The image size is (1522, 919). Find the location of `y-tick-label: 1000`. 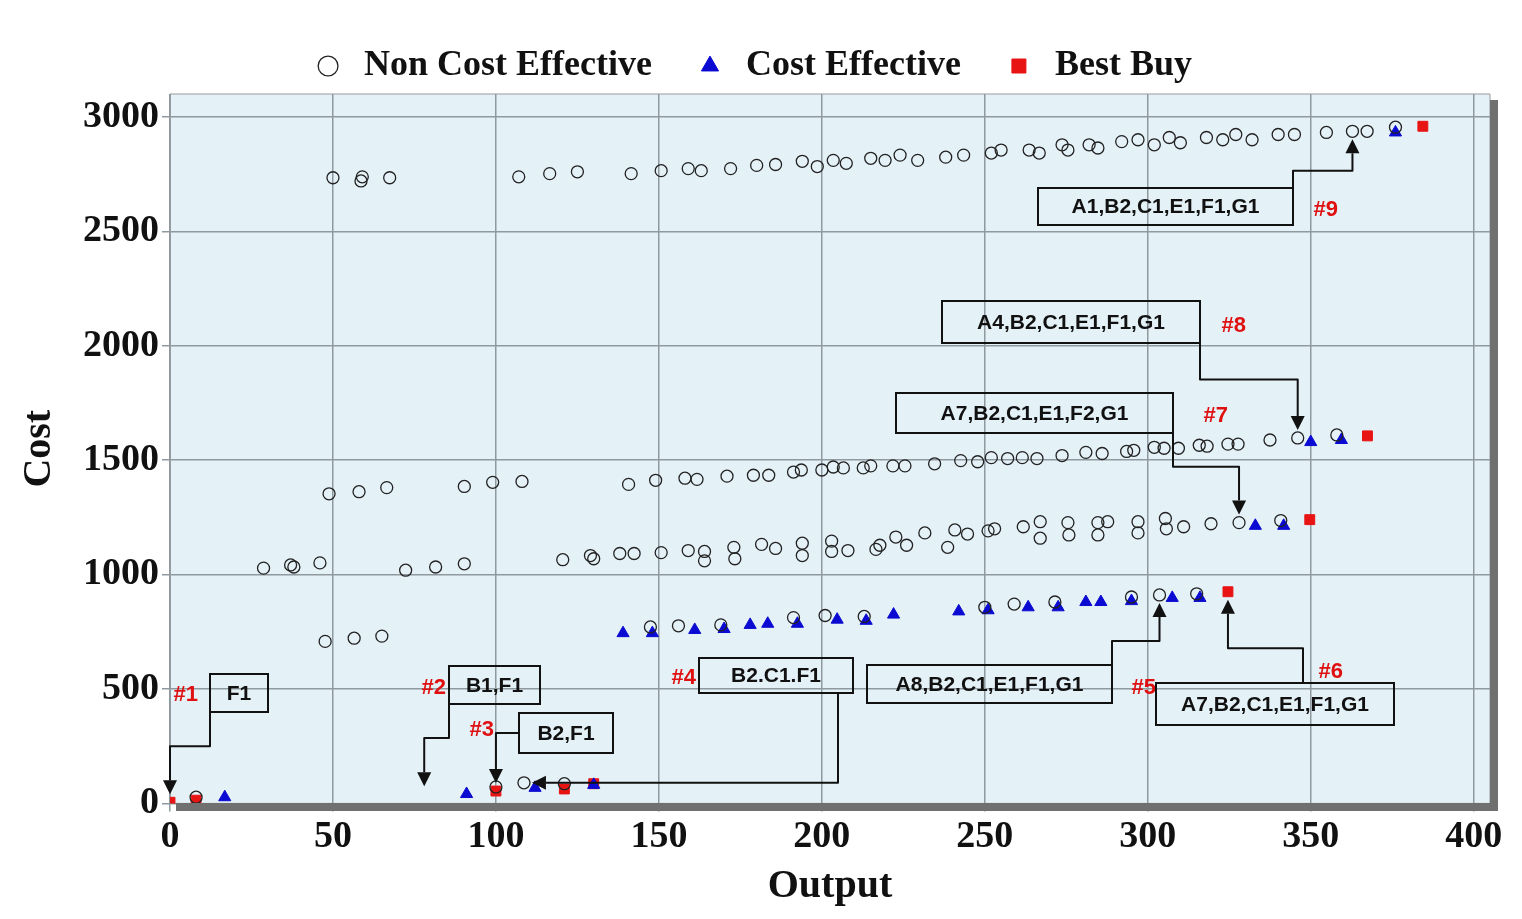

y-tick-label: 1000 is located at coordinates (121, 571).